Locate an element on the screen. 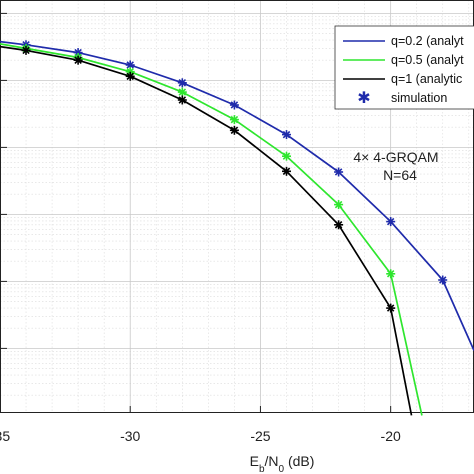 The width and height of the screenshot is (474, 474). annotation-line-1: 4× 4-GRQAM is located at coordinates (395, 157).